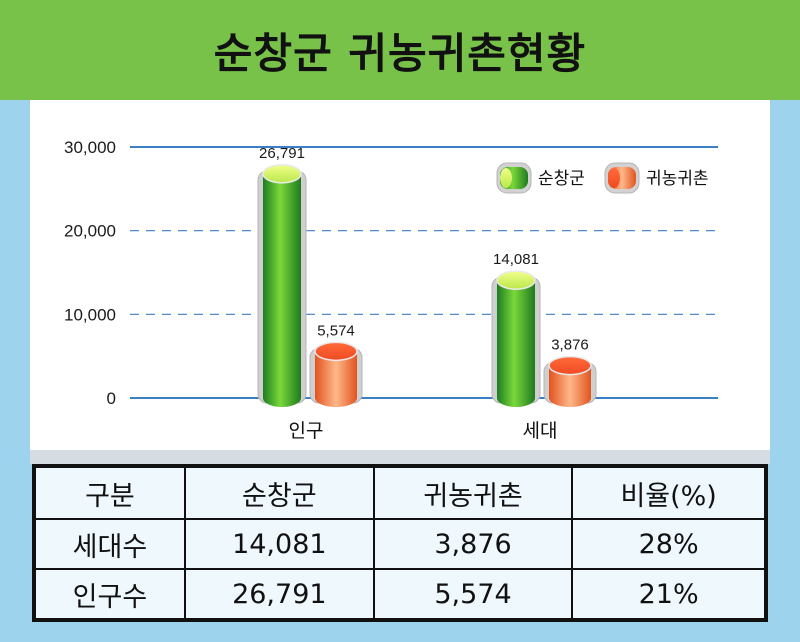 The height and width of the screenshot is (642, 800). Describe the element at coordinates (110, 544) in the screenshot. I see `table-cell: 세대수` at that location.